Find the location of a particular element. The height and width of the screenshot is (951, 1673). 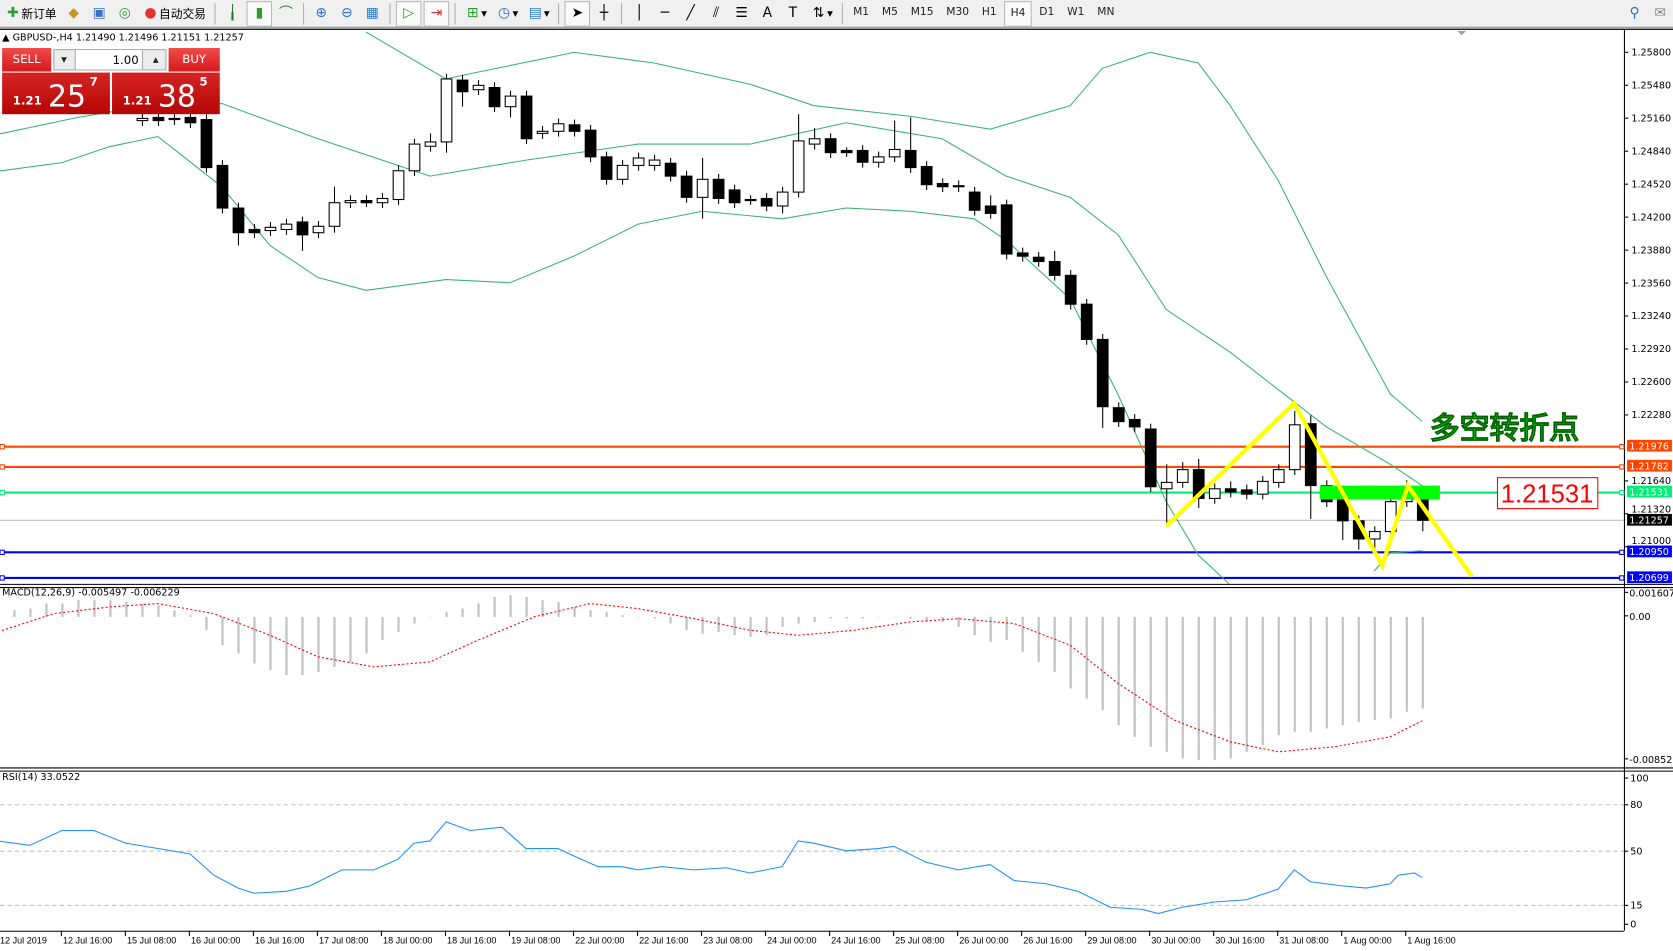

terminal-button: ▣ is located at coordinates (98, 13).